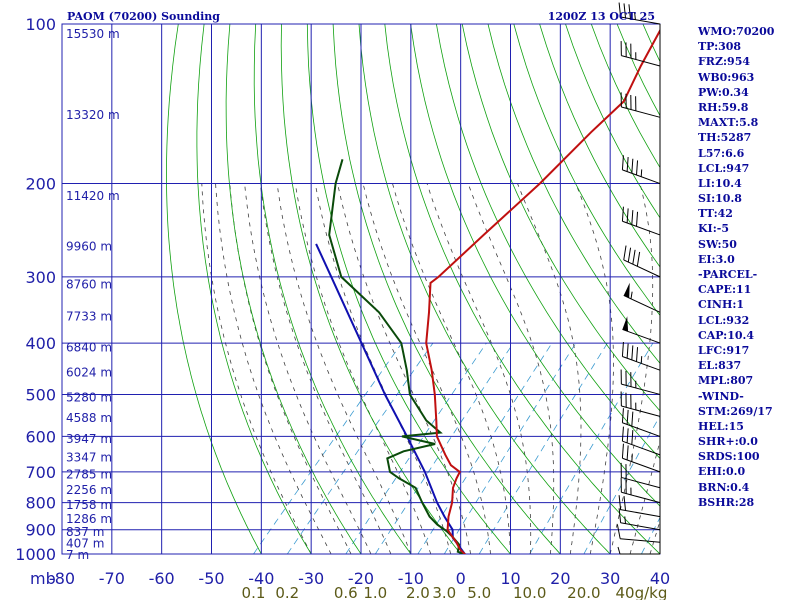 The height and width of the screenshot is (600, 800). I want to click on index-item: PW:0.34, so click(723, 92).